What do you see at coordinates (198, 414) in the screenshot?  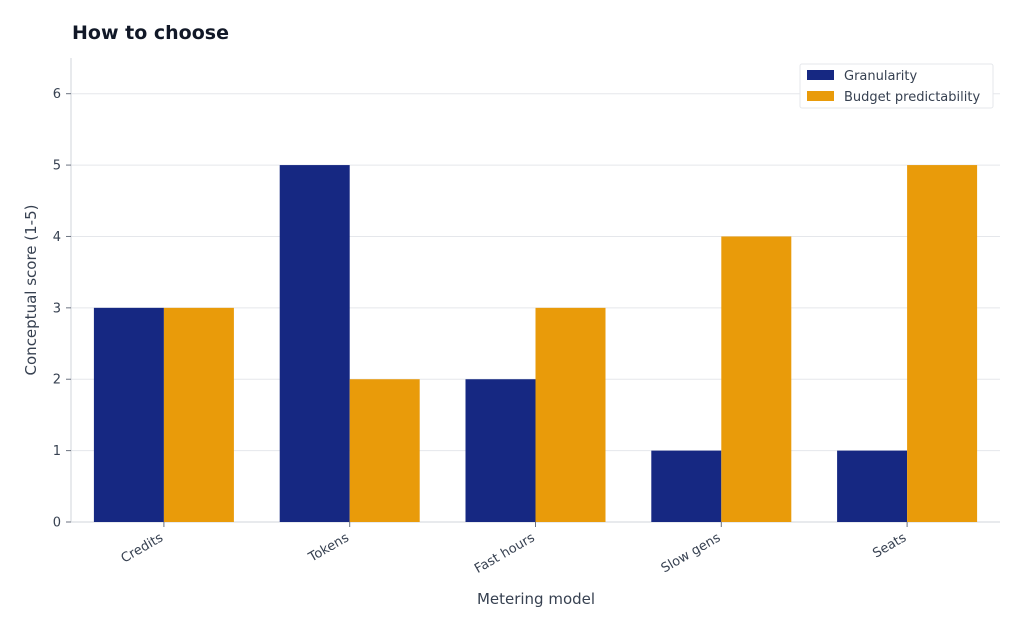 I see `bar-budget-predictability-credits` at bounding box center [198, 414].